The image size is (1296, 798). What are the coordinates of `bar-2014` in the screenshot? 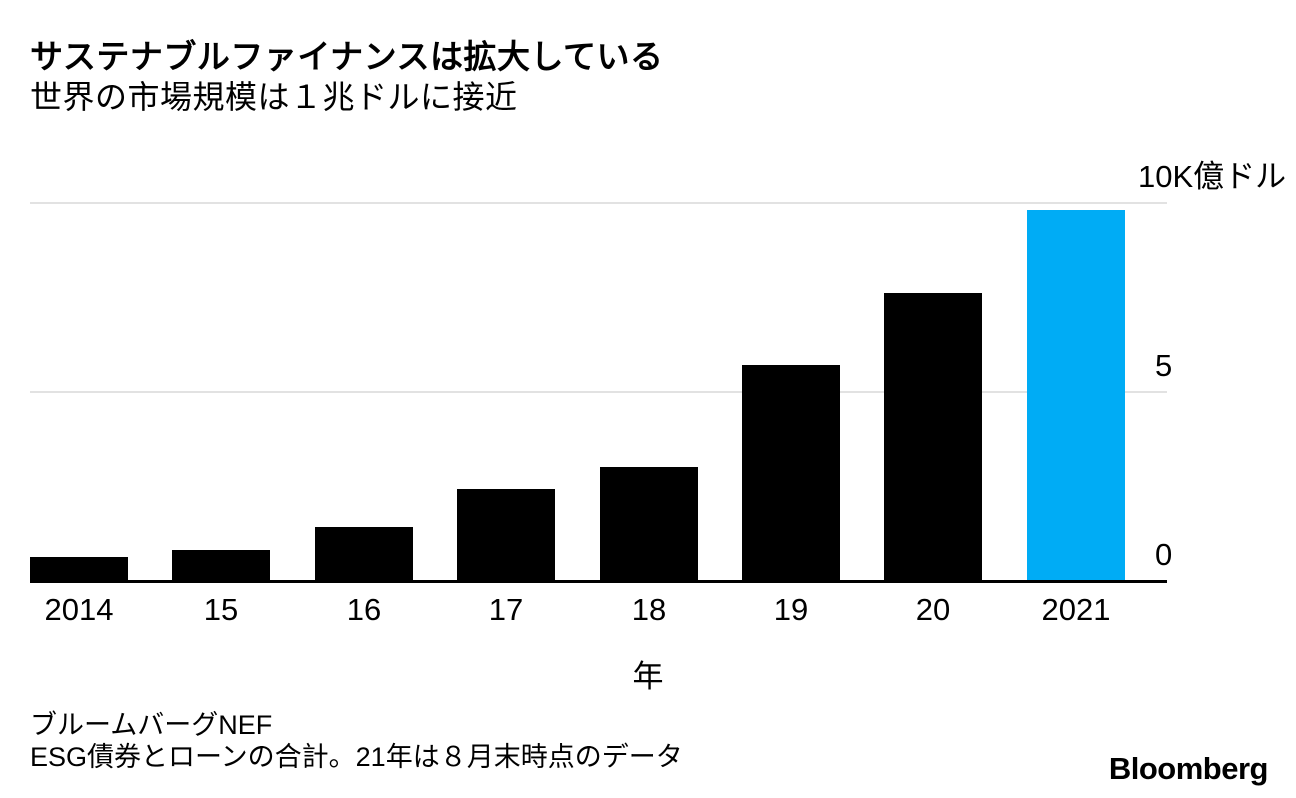 It's located at (79, 568).